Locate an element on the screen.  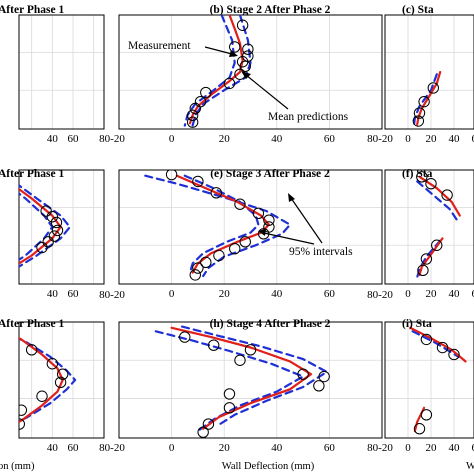
annotation-95-intervals: 95% intervals is located at coordinates (321, 252).